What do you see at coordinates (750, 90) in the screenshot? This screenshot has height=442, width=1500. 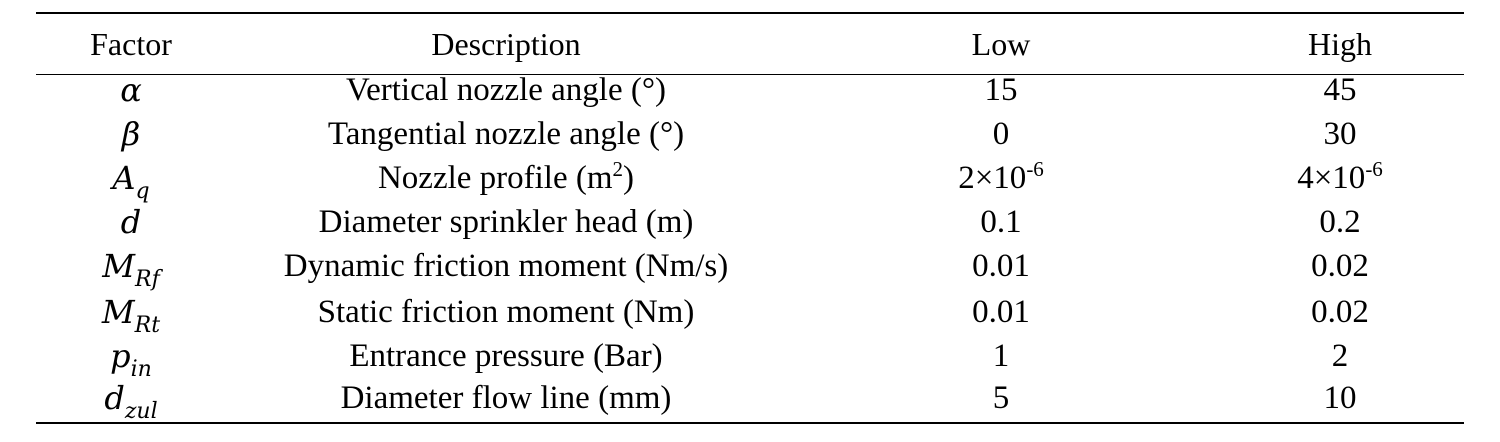 I see `table-row: α Vertical nozzle angle (°) 15 45` at bounding box center [750, 90].